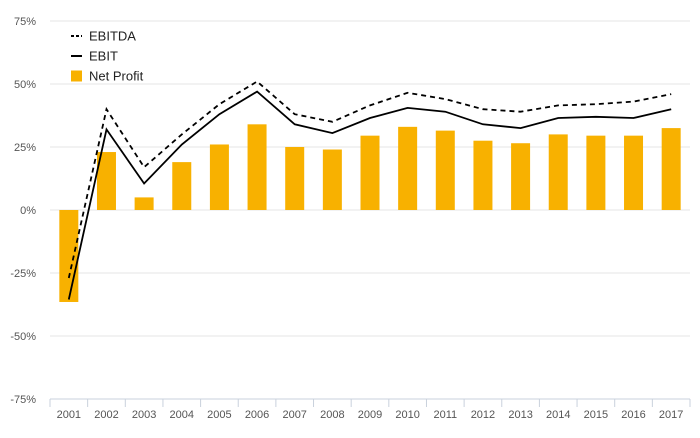 Image resolution: width=700 pixels, height=438 pixels. I want to click on legend: EBITDA EBIT Net Profit, so click(107, 56).